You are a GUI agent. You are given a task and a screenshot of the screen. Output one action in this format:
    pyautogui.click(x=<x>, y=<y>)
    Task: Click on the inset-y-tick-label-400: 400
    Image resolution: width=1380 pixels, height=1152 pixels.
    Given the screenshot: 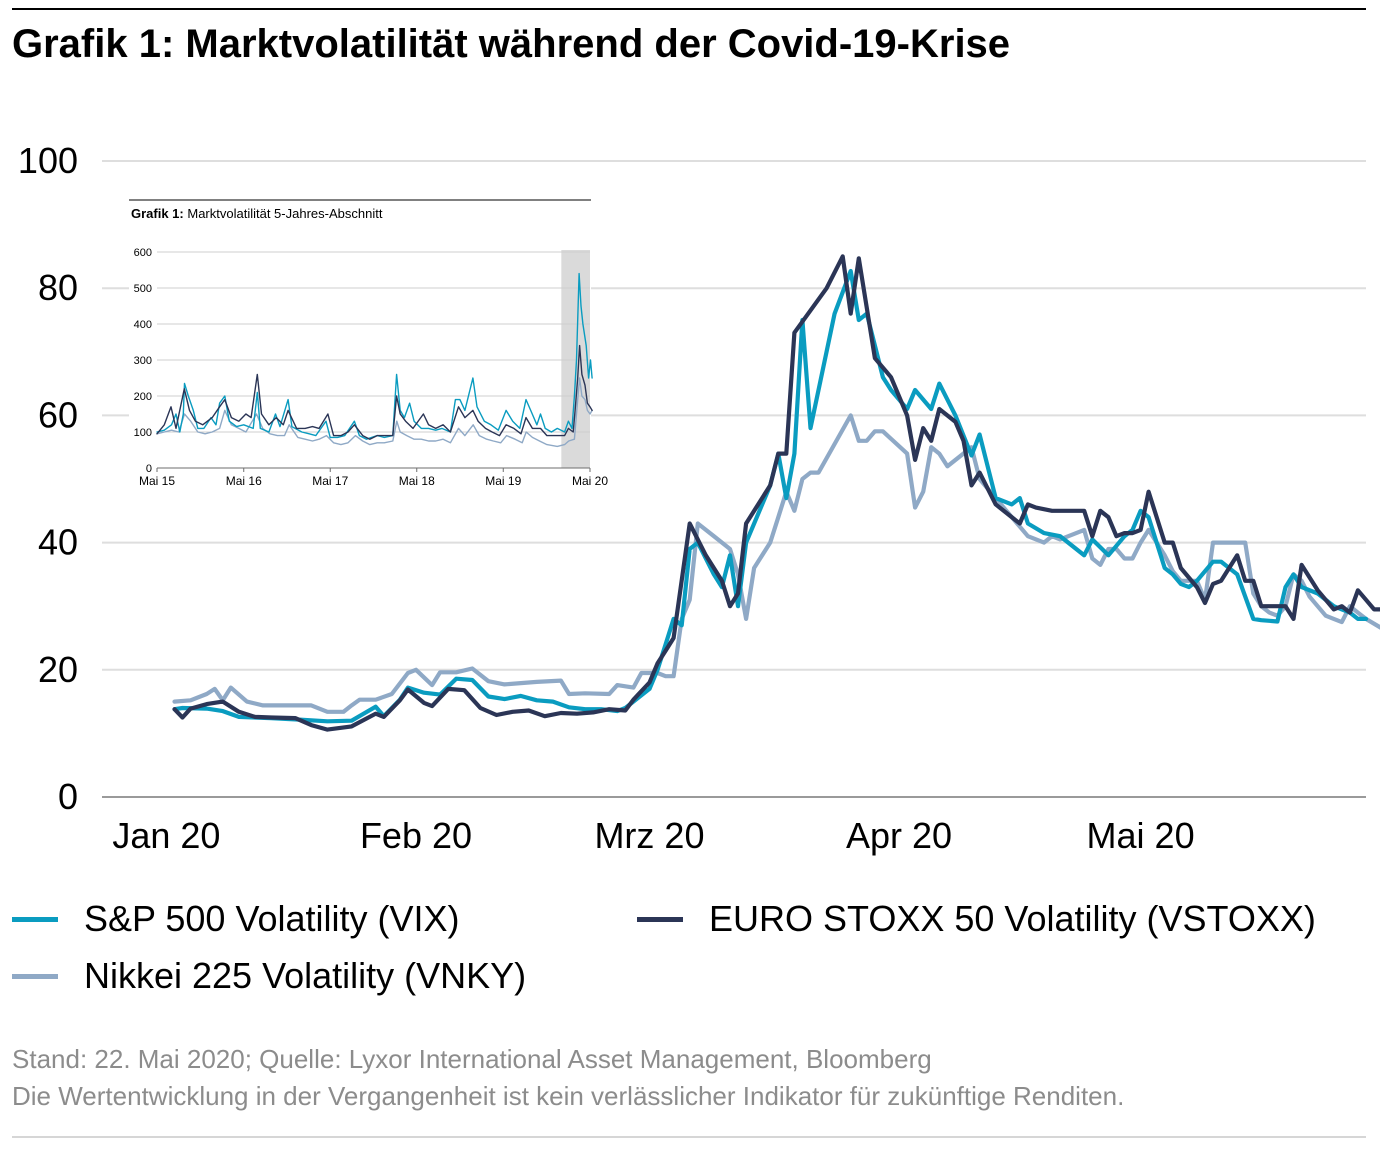 What is the action you would take?
    pyautogui.click(x=143, y=325)
    